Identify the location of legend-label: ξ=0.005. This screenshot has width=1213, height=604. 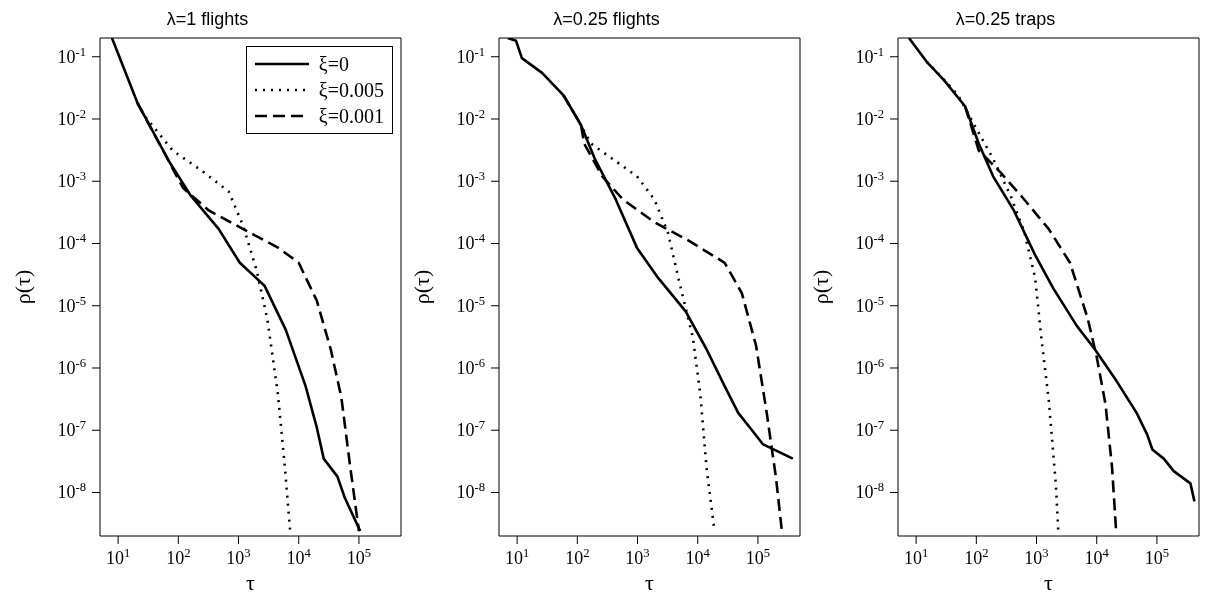
(351, 90).